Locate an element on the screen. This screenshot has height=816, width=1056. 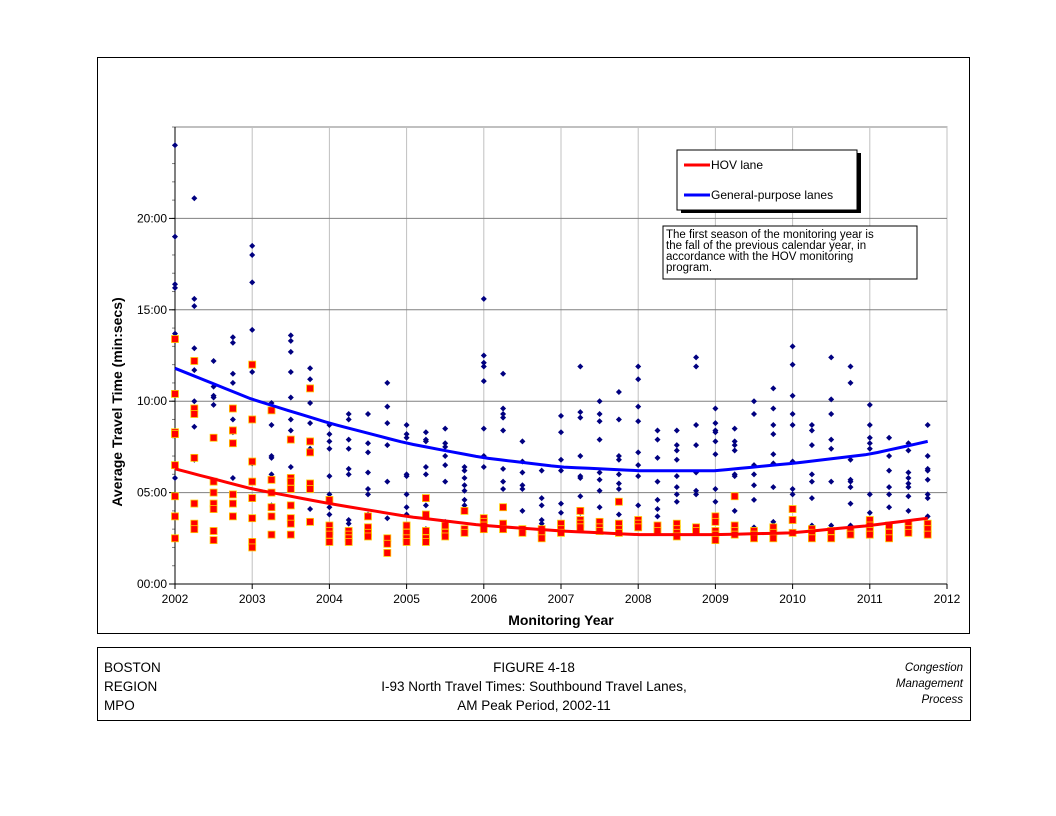
x-tick-label: 2003 is located at coordinates (252, 599).